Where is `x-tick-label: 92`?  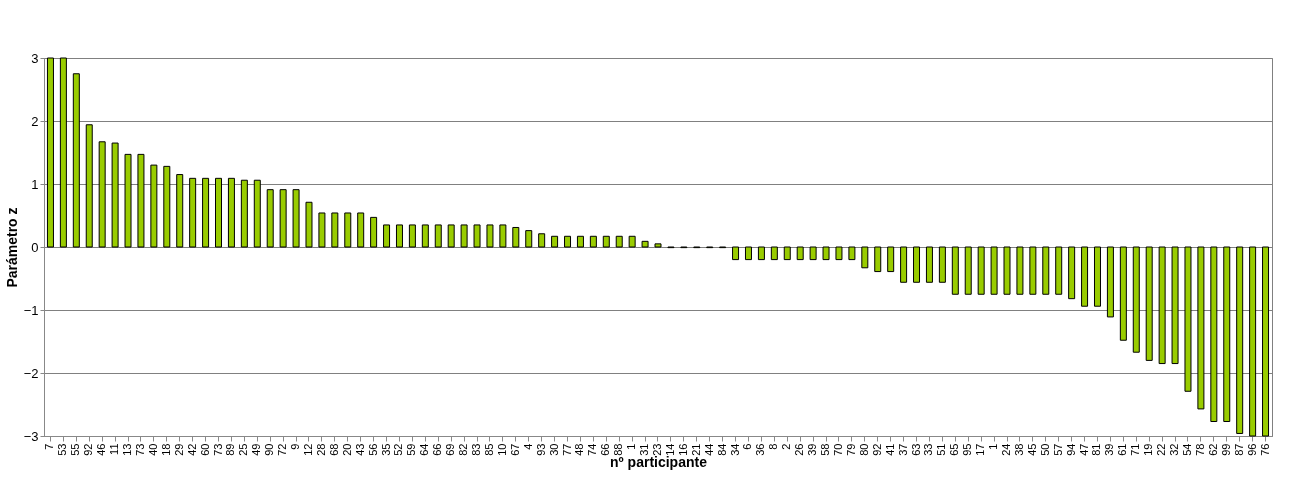 x-tick-label: 92 is located at coordinates (88, 449).